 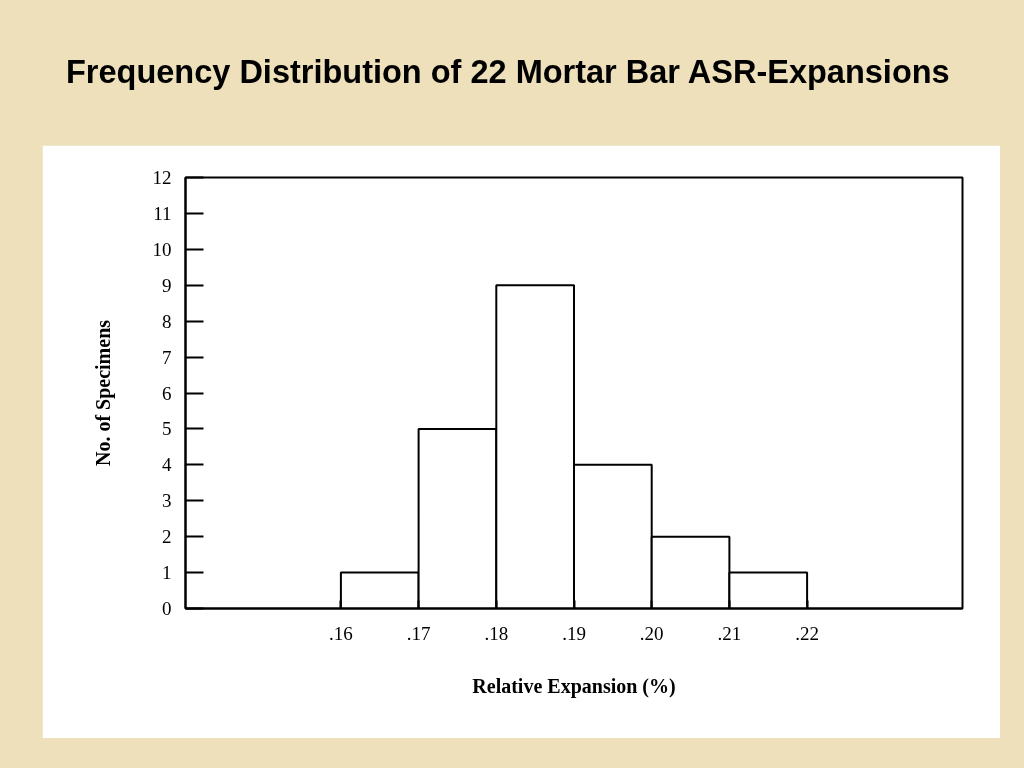 I want to click on y-tick-label: 6, so click(x=167, y=393).